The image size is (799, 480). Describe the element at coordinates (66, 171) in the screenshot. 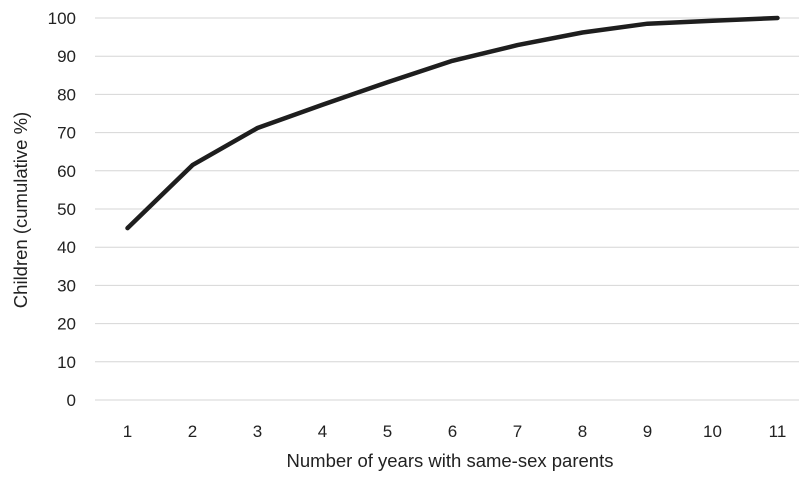

I see `y-tick-label: 60` at that location.